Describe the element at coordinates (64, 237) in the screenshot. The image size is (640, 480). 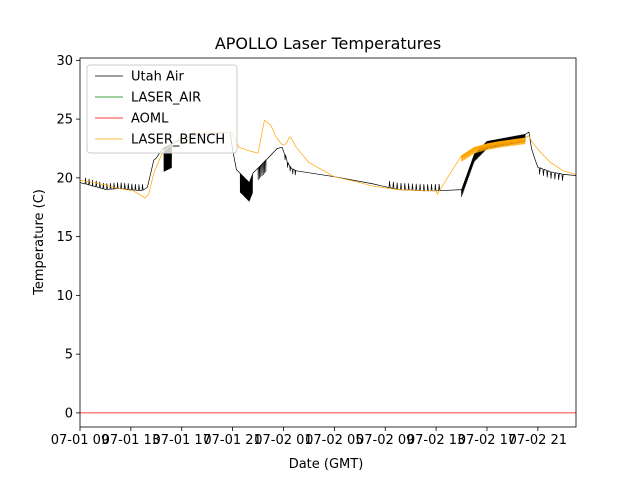
I see `y-tick-label: 15` at that location.